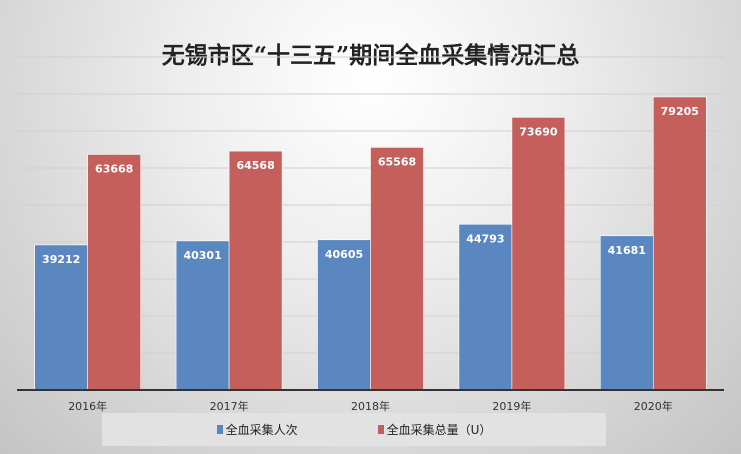  I want to click on legend-label: 全血采集总量（U）, so click(439, 430).